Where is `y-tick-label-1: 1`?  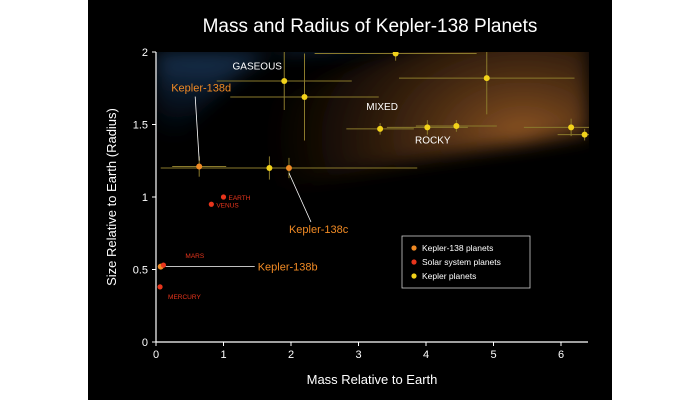 y-tick-label-1: 1 is located at coordinates (145, 198).